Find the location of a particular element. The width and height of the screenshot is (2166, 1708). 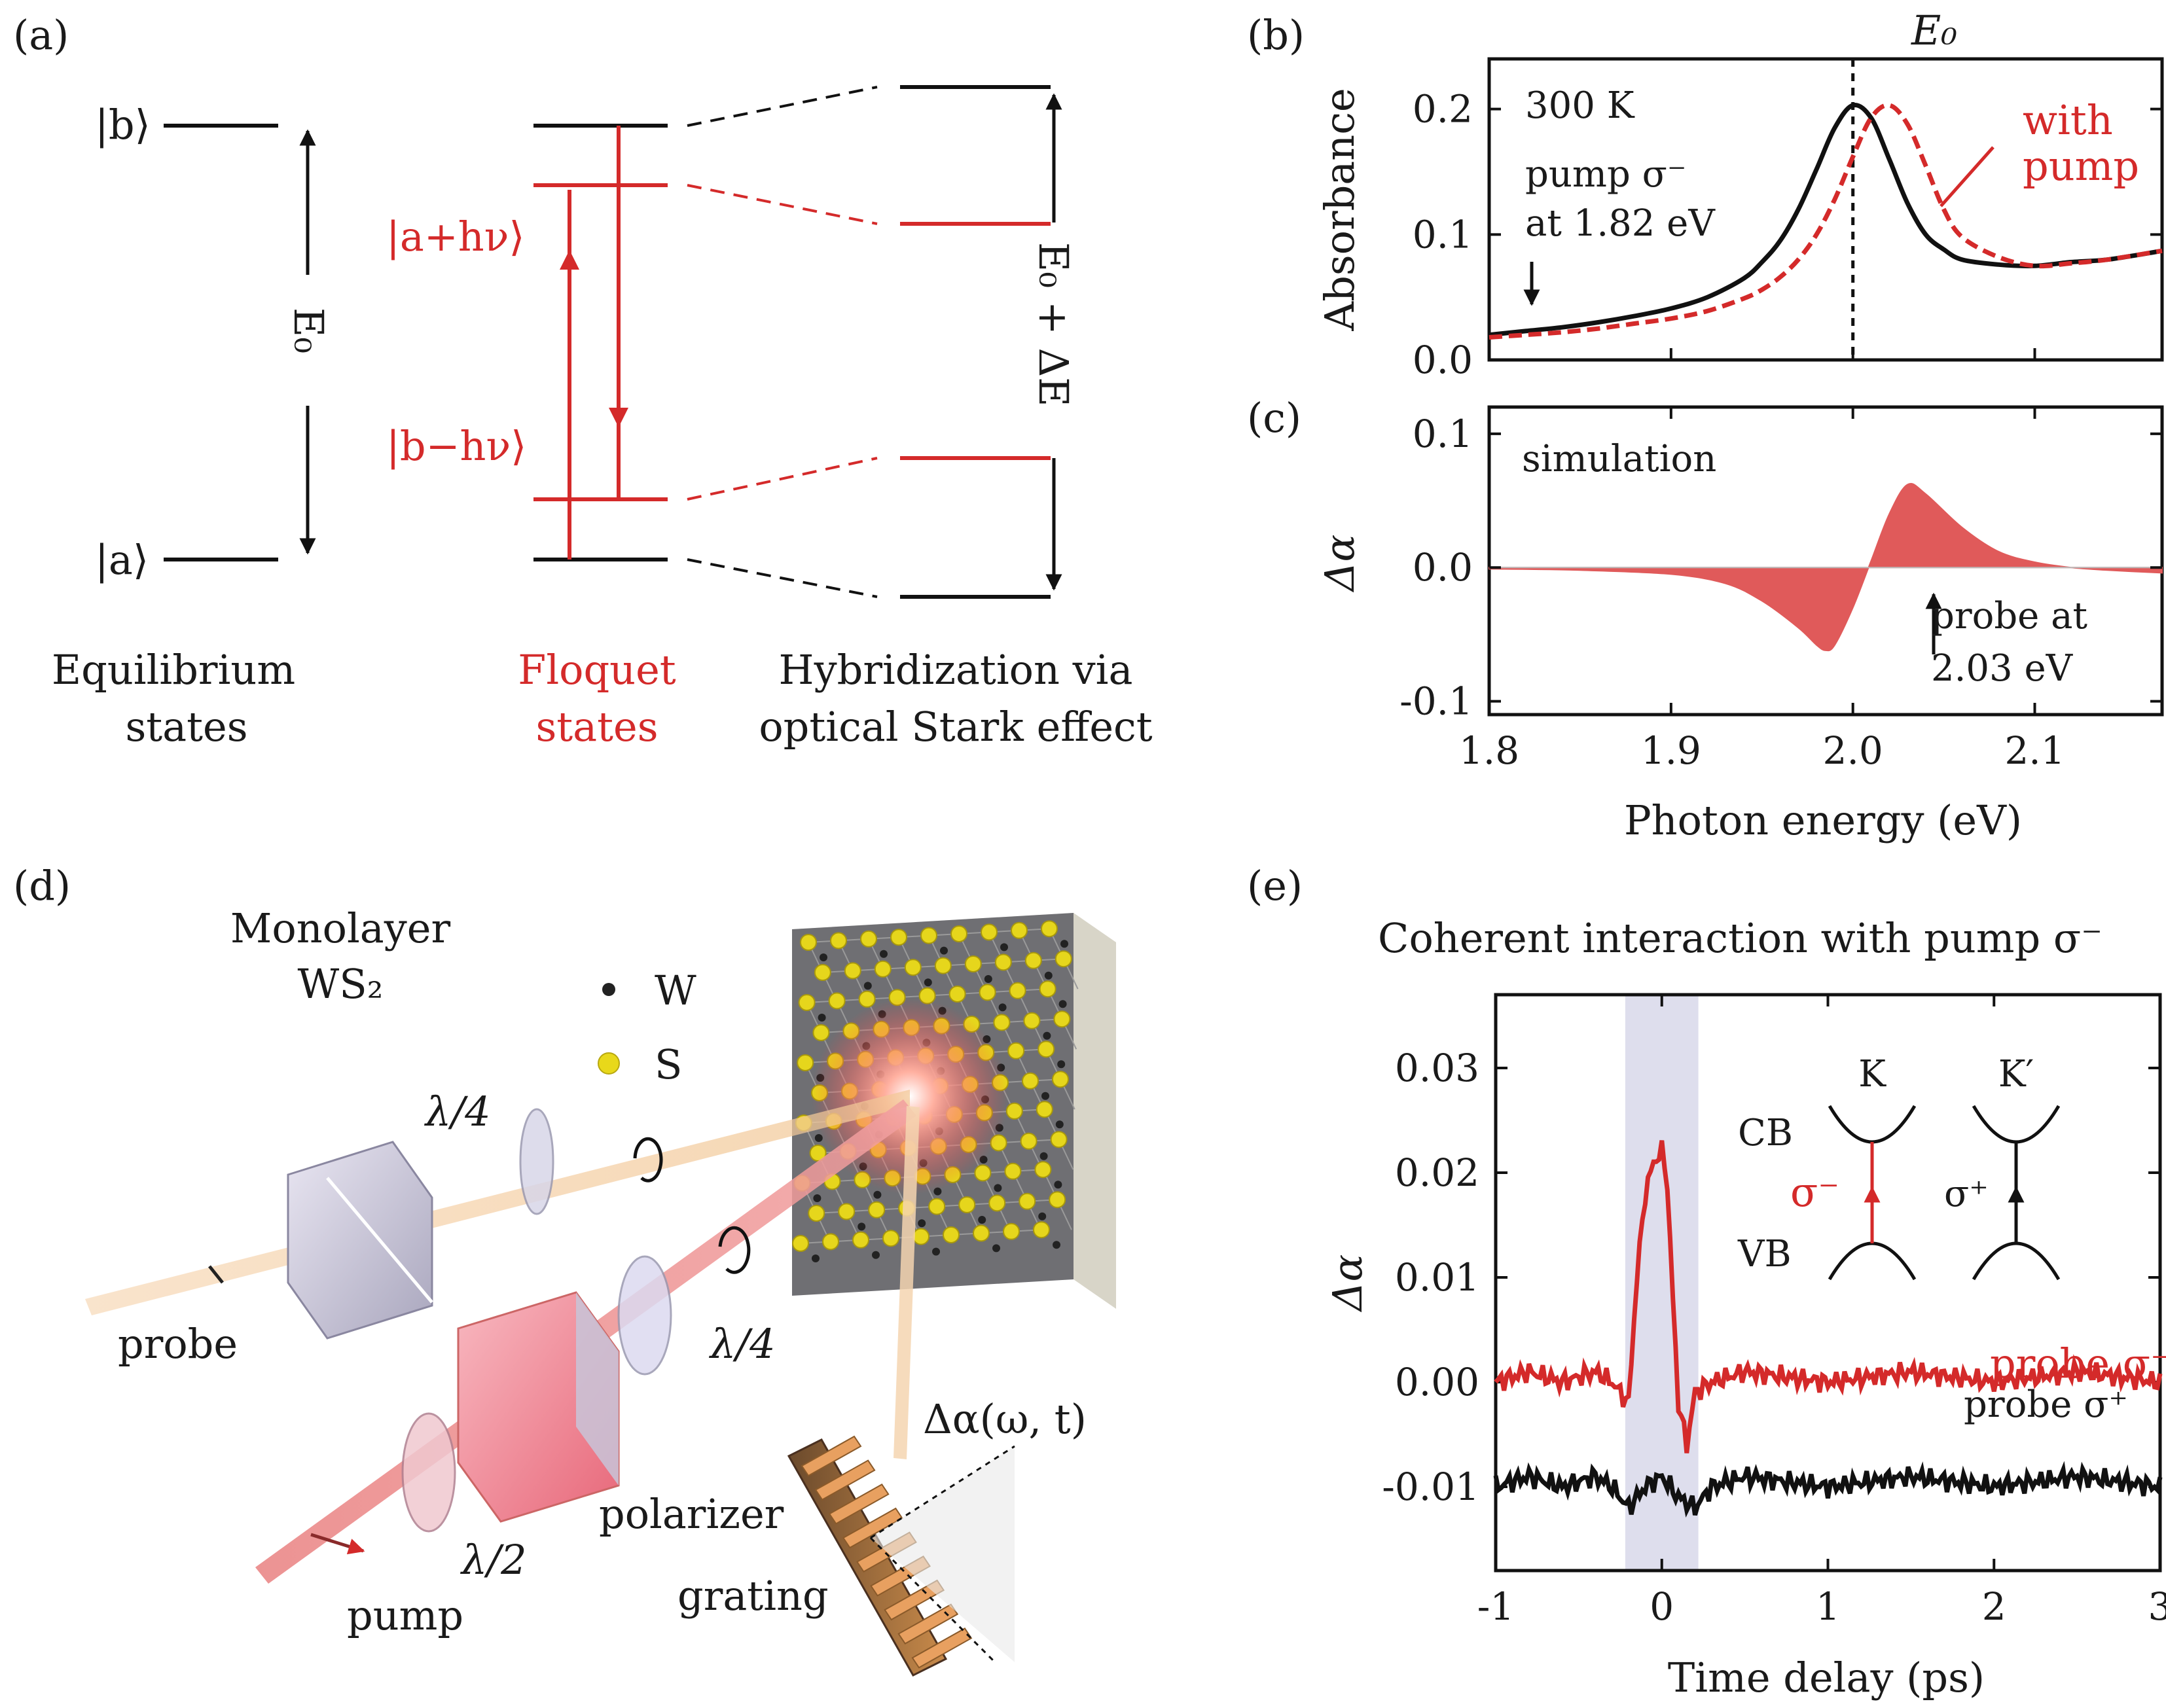

panel-c-ytick-label: 0.1 is located at coordinates (1443, 434).